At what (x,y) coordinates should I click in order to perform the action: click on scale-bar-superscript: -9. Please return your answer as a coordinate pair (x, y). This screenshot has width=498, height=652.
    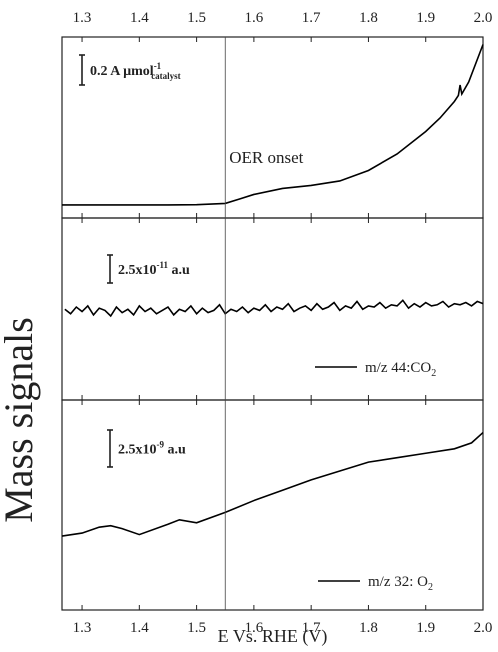
    Looking at the image, I should click on (161, 444).